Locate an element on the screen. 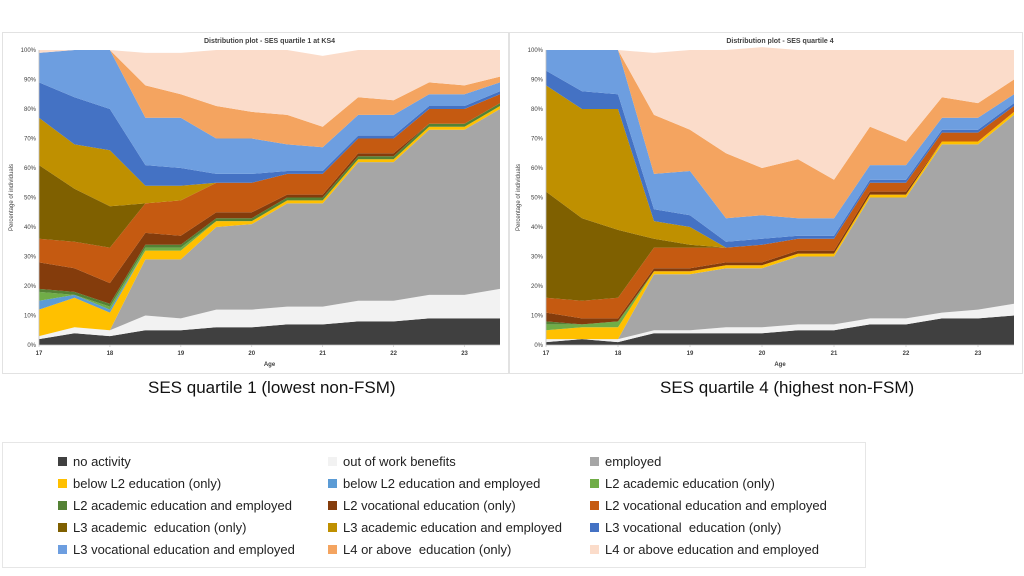 The width and height of the screenshot is (1024, 576). legend-label: L2 academic education and employed is located at coordinates (182, 505).